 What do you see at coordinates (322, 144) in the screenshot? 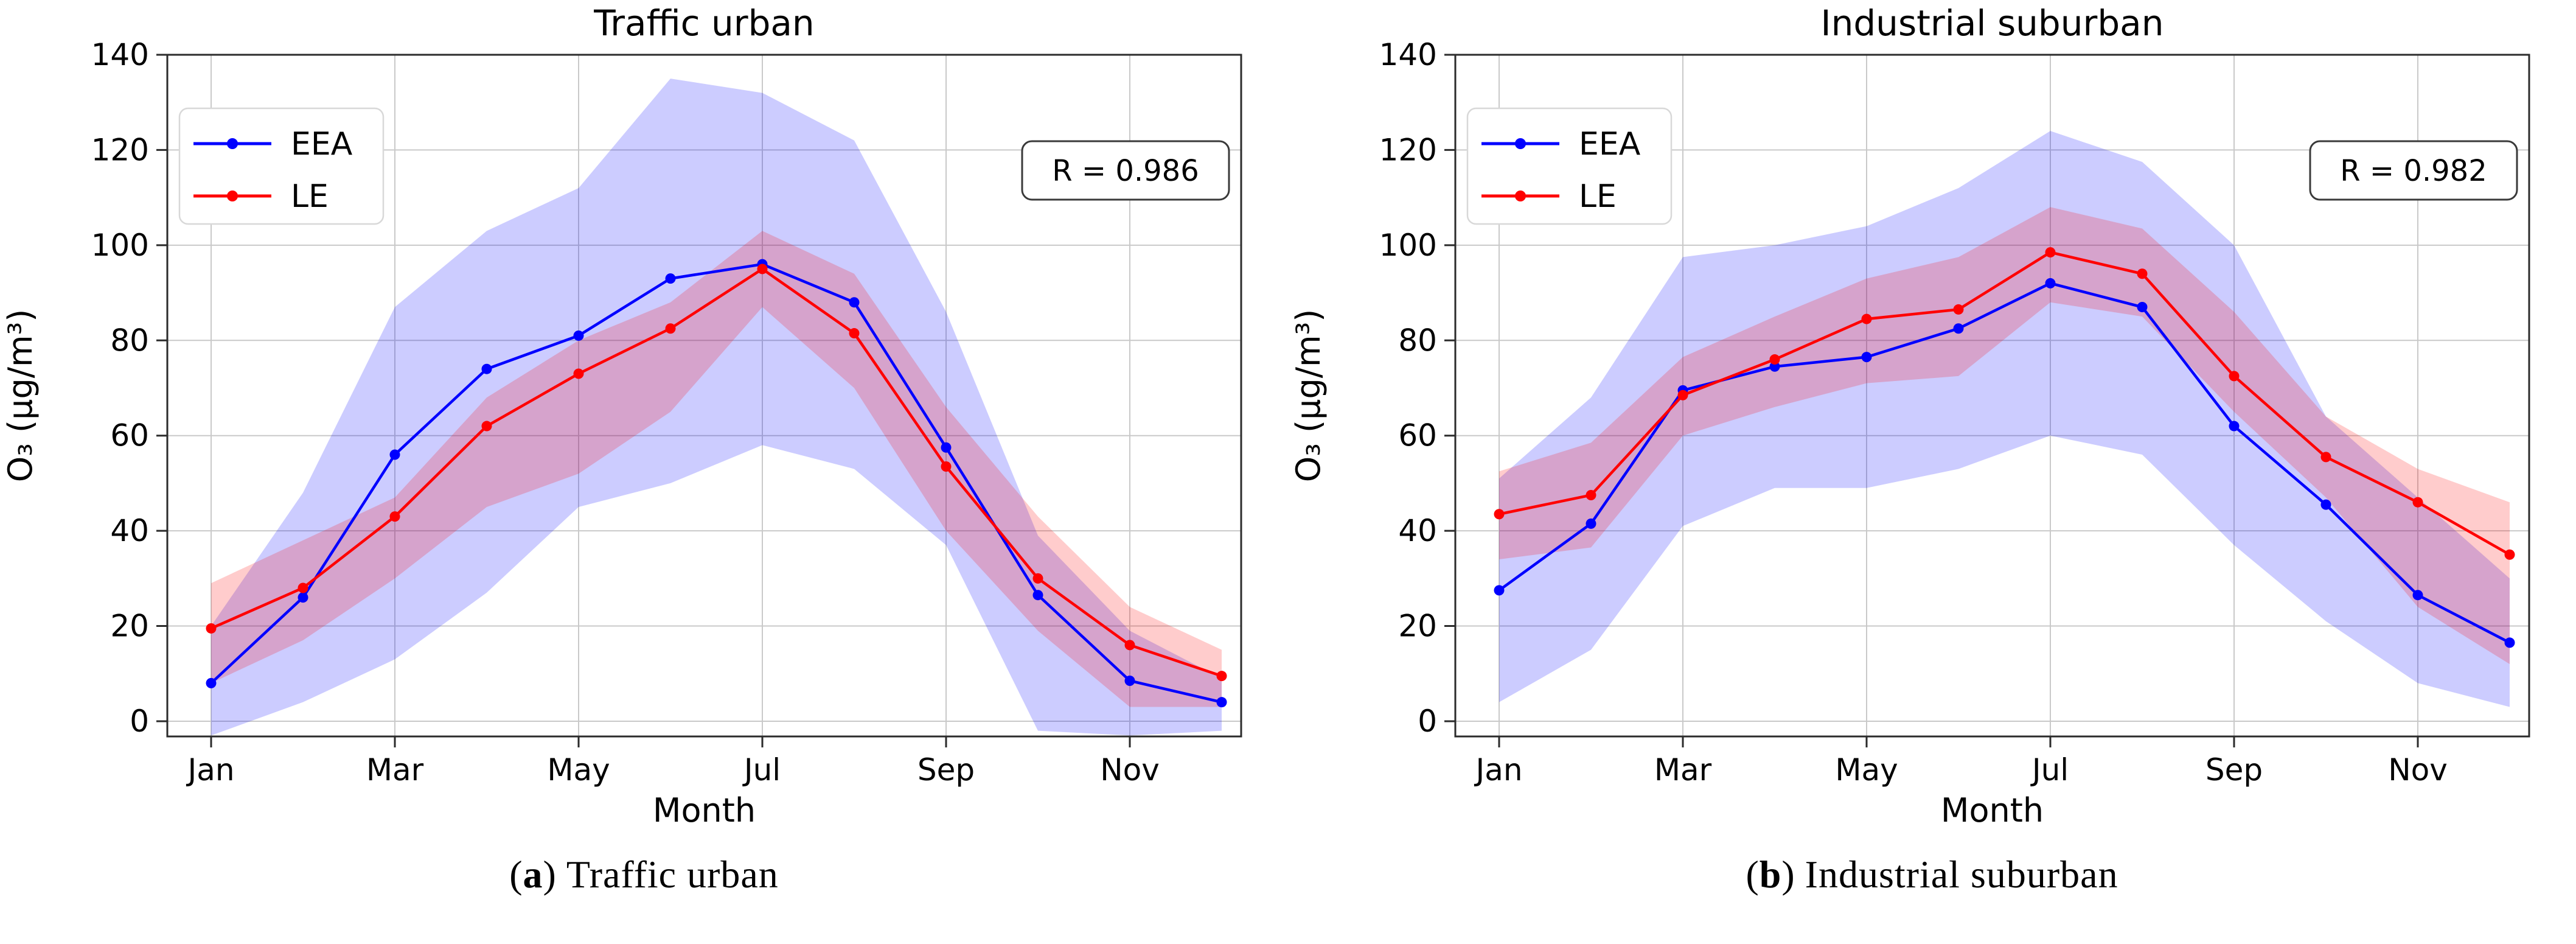
I see `legend-label: EEA` at bounding box center [322, 144].